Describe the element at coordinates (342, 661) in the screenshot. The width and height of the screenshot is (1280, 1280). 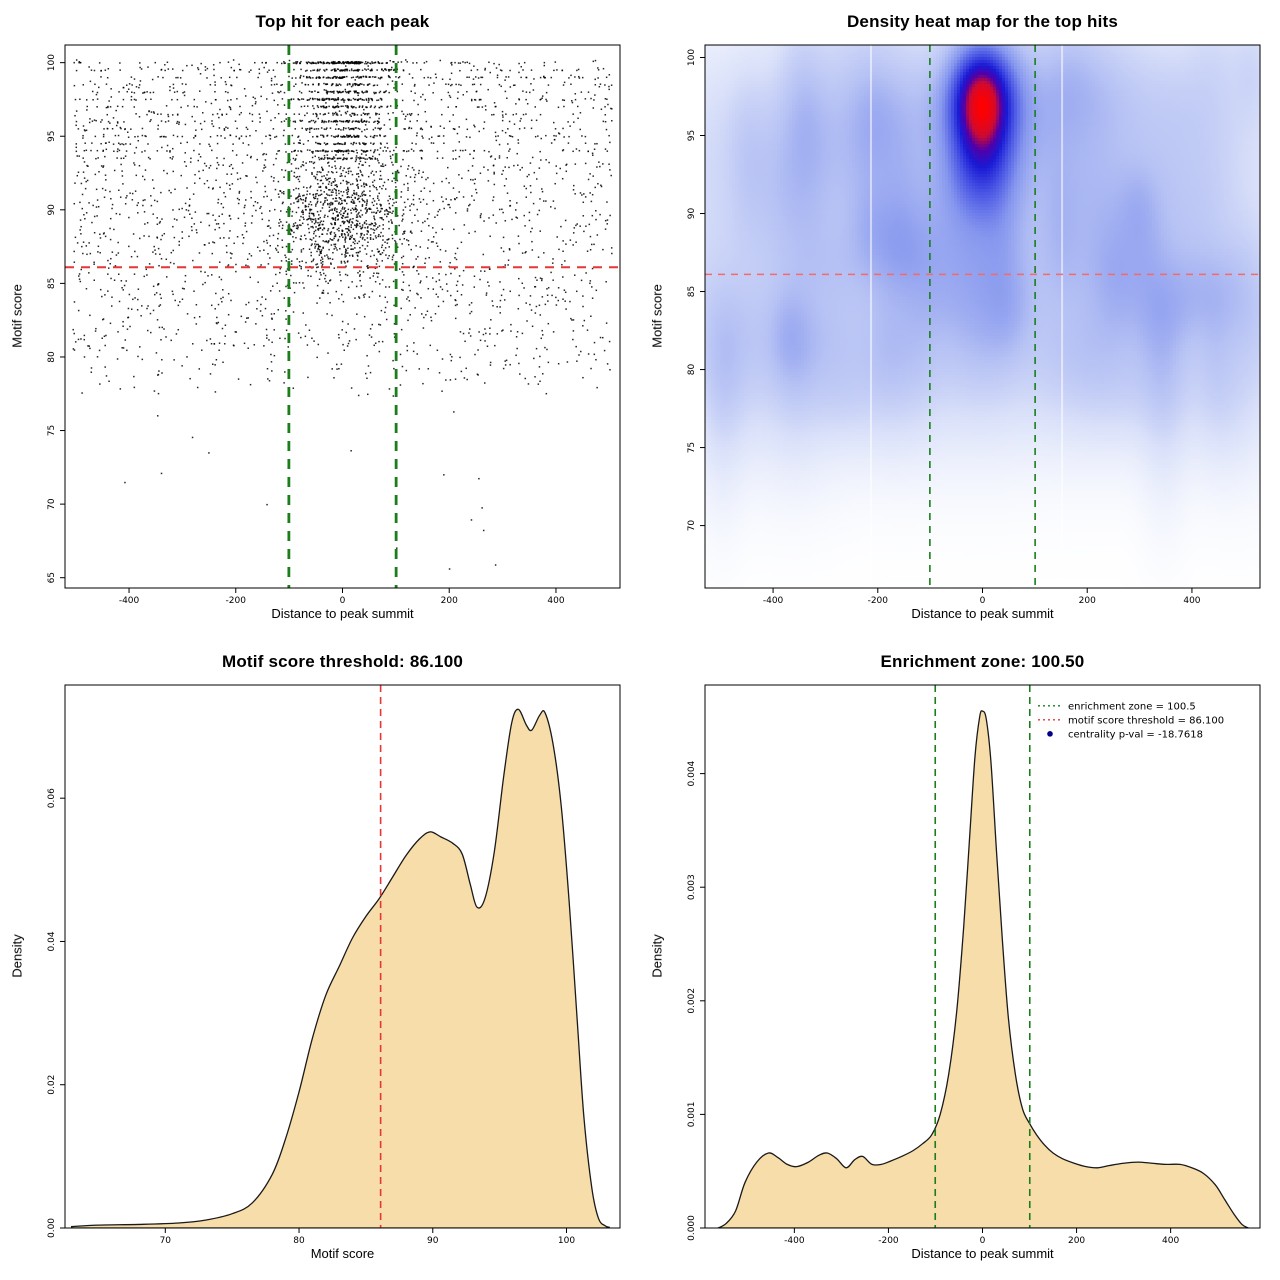
I see `chart-title: Motif score threshold: 86.100` at that location.